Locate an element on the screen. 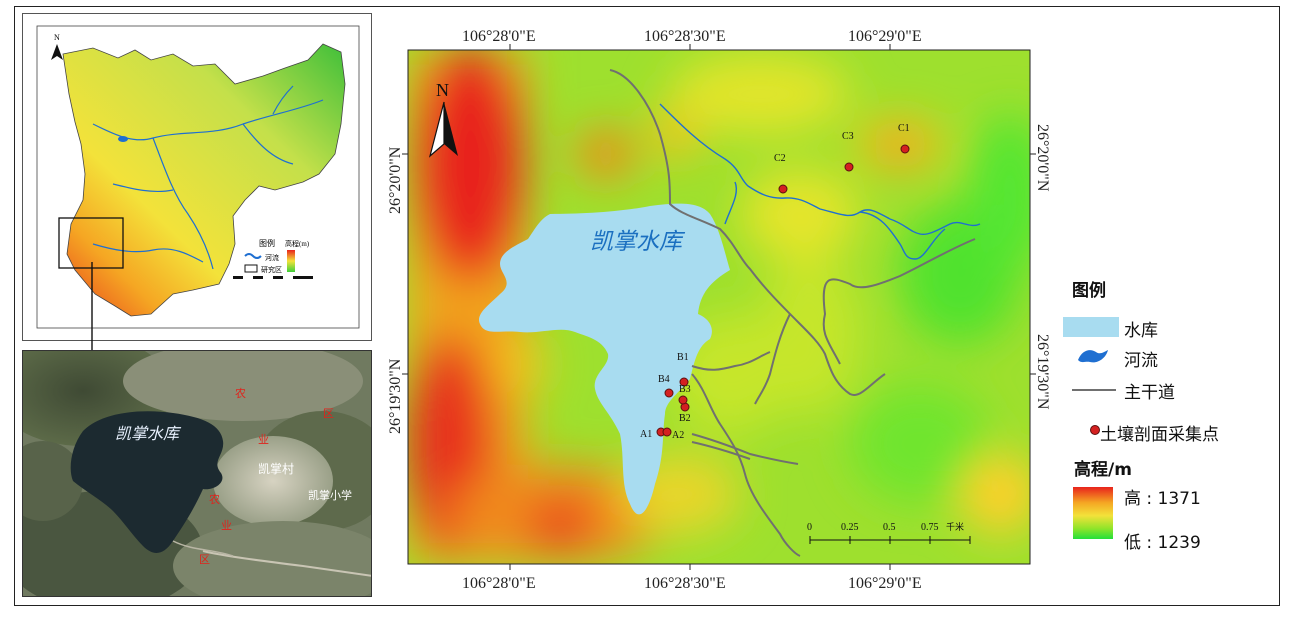 The image size is (1300, 621). svg-text: 0.75 is located at coordinates (930, 527).